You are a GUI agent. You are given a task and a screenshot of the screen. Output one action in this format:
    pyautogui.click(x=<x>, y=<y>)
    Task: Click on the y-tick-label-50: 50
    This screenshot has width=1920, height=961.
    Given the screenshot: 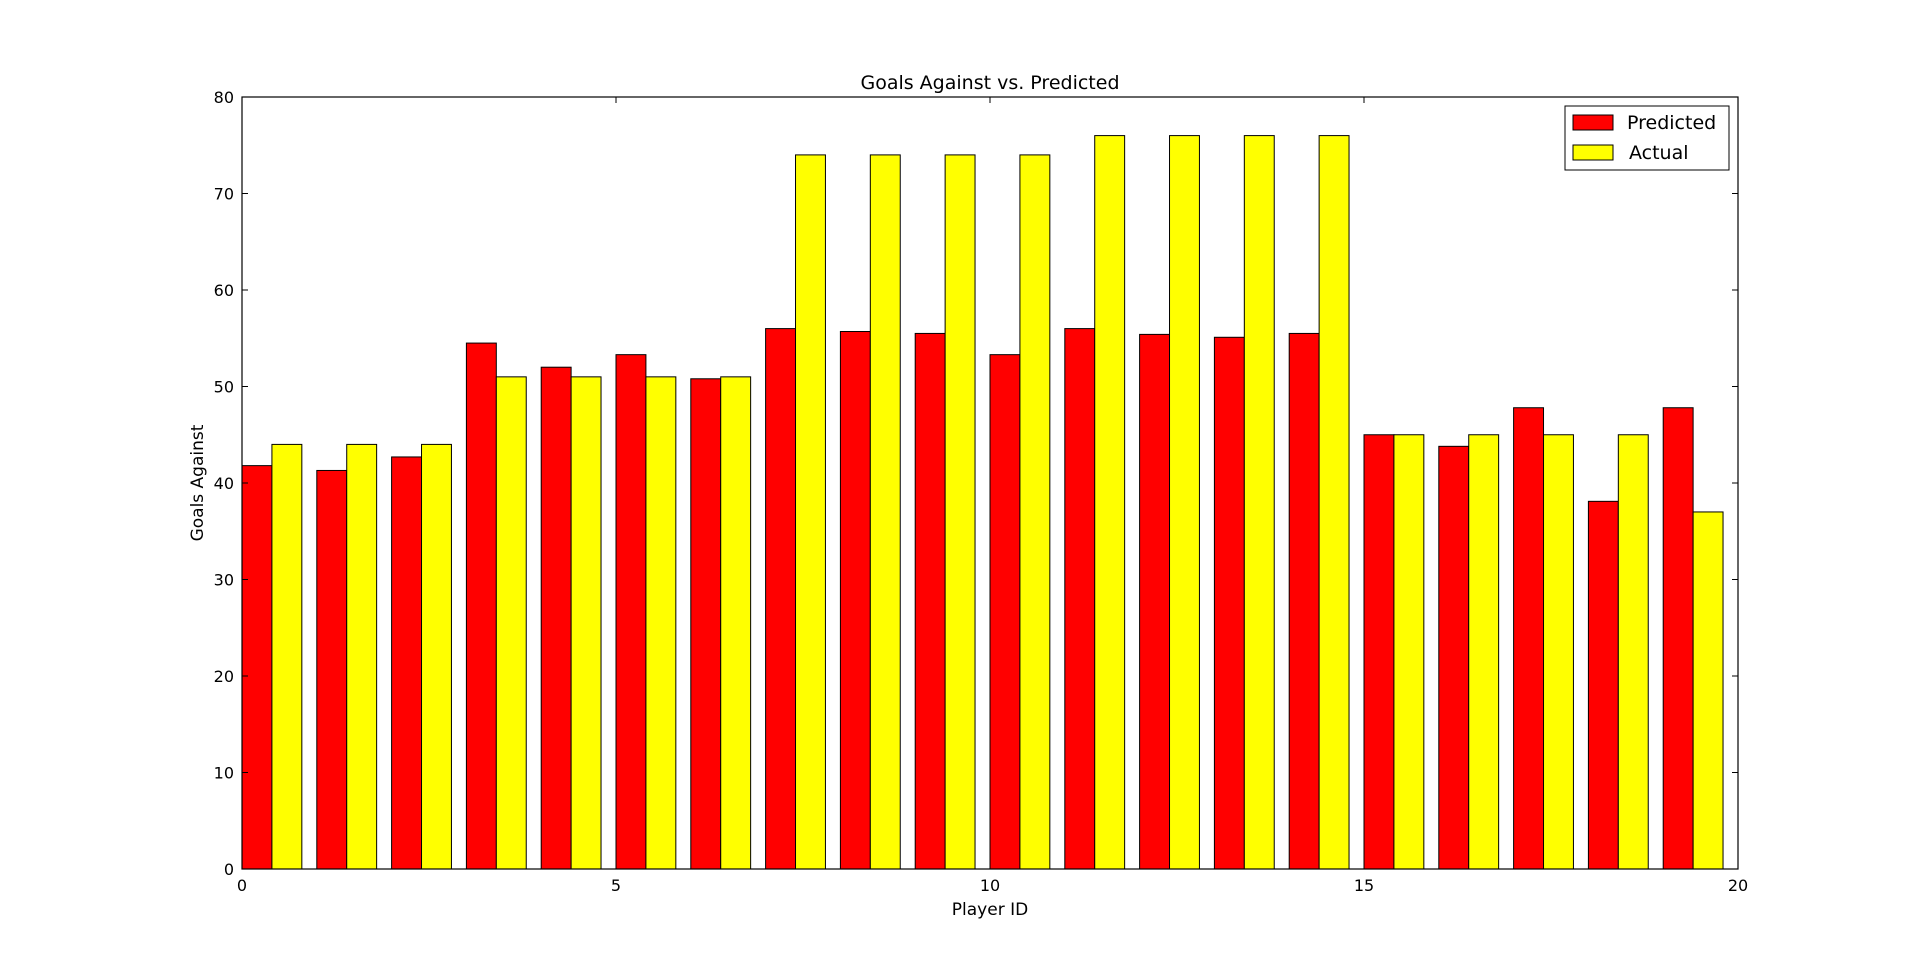 What is the action you would take?
    pyautogui.click(x=224, y=387)
    